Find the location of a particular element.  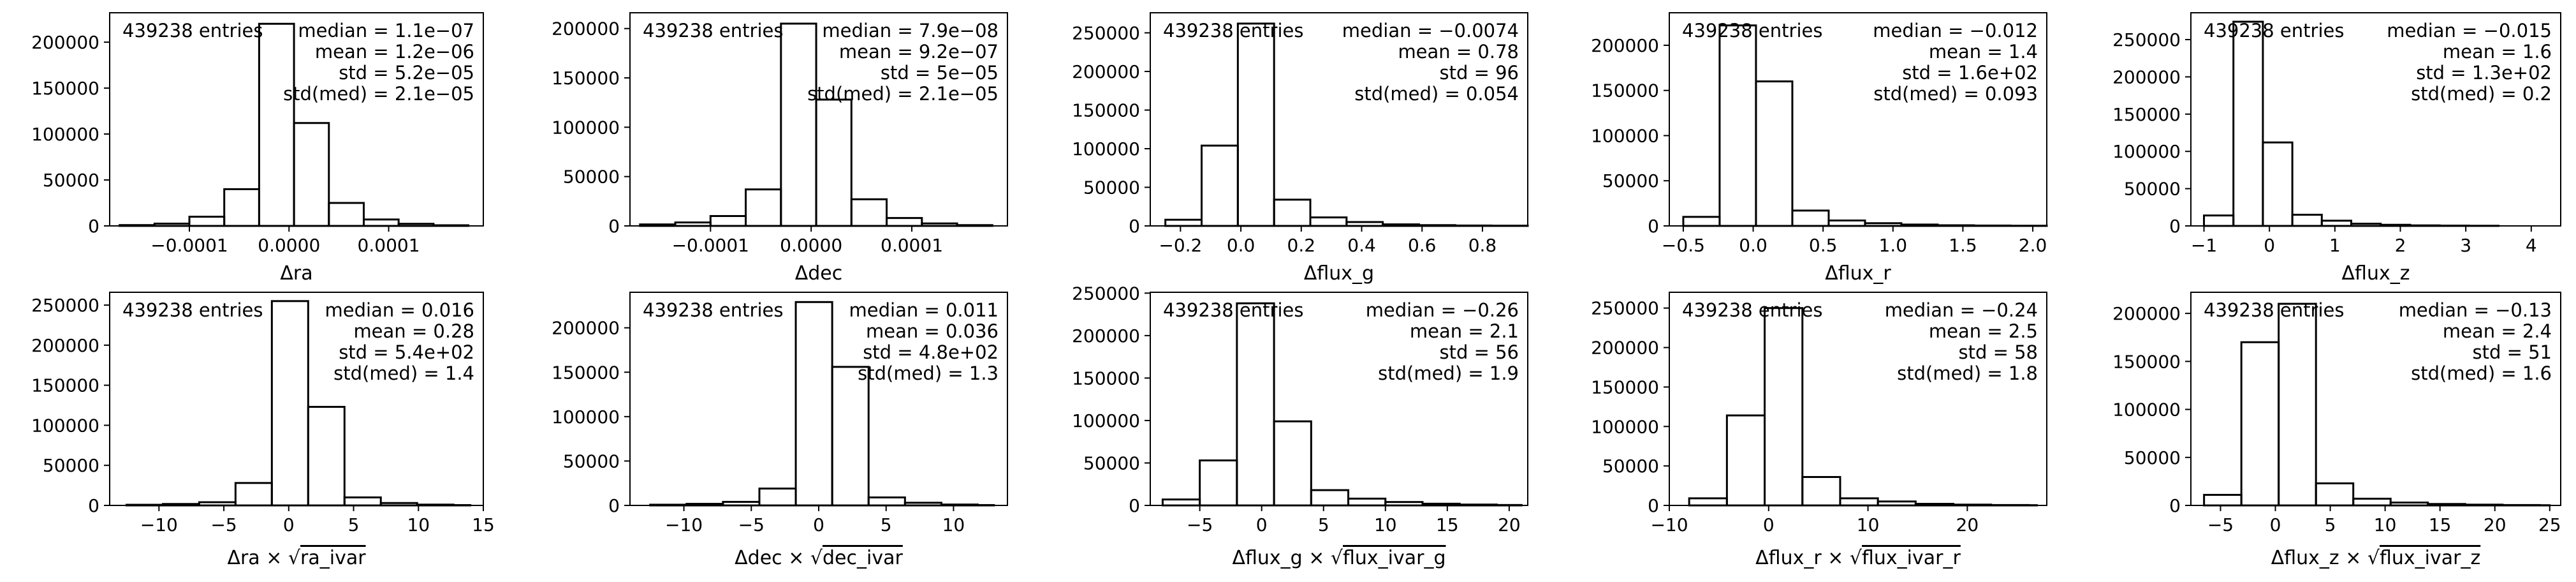

stat-line: mean = 0.78 is located at coordinates (1458, 52).